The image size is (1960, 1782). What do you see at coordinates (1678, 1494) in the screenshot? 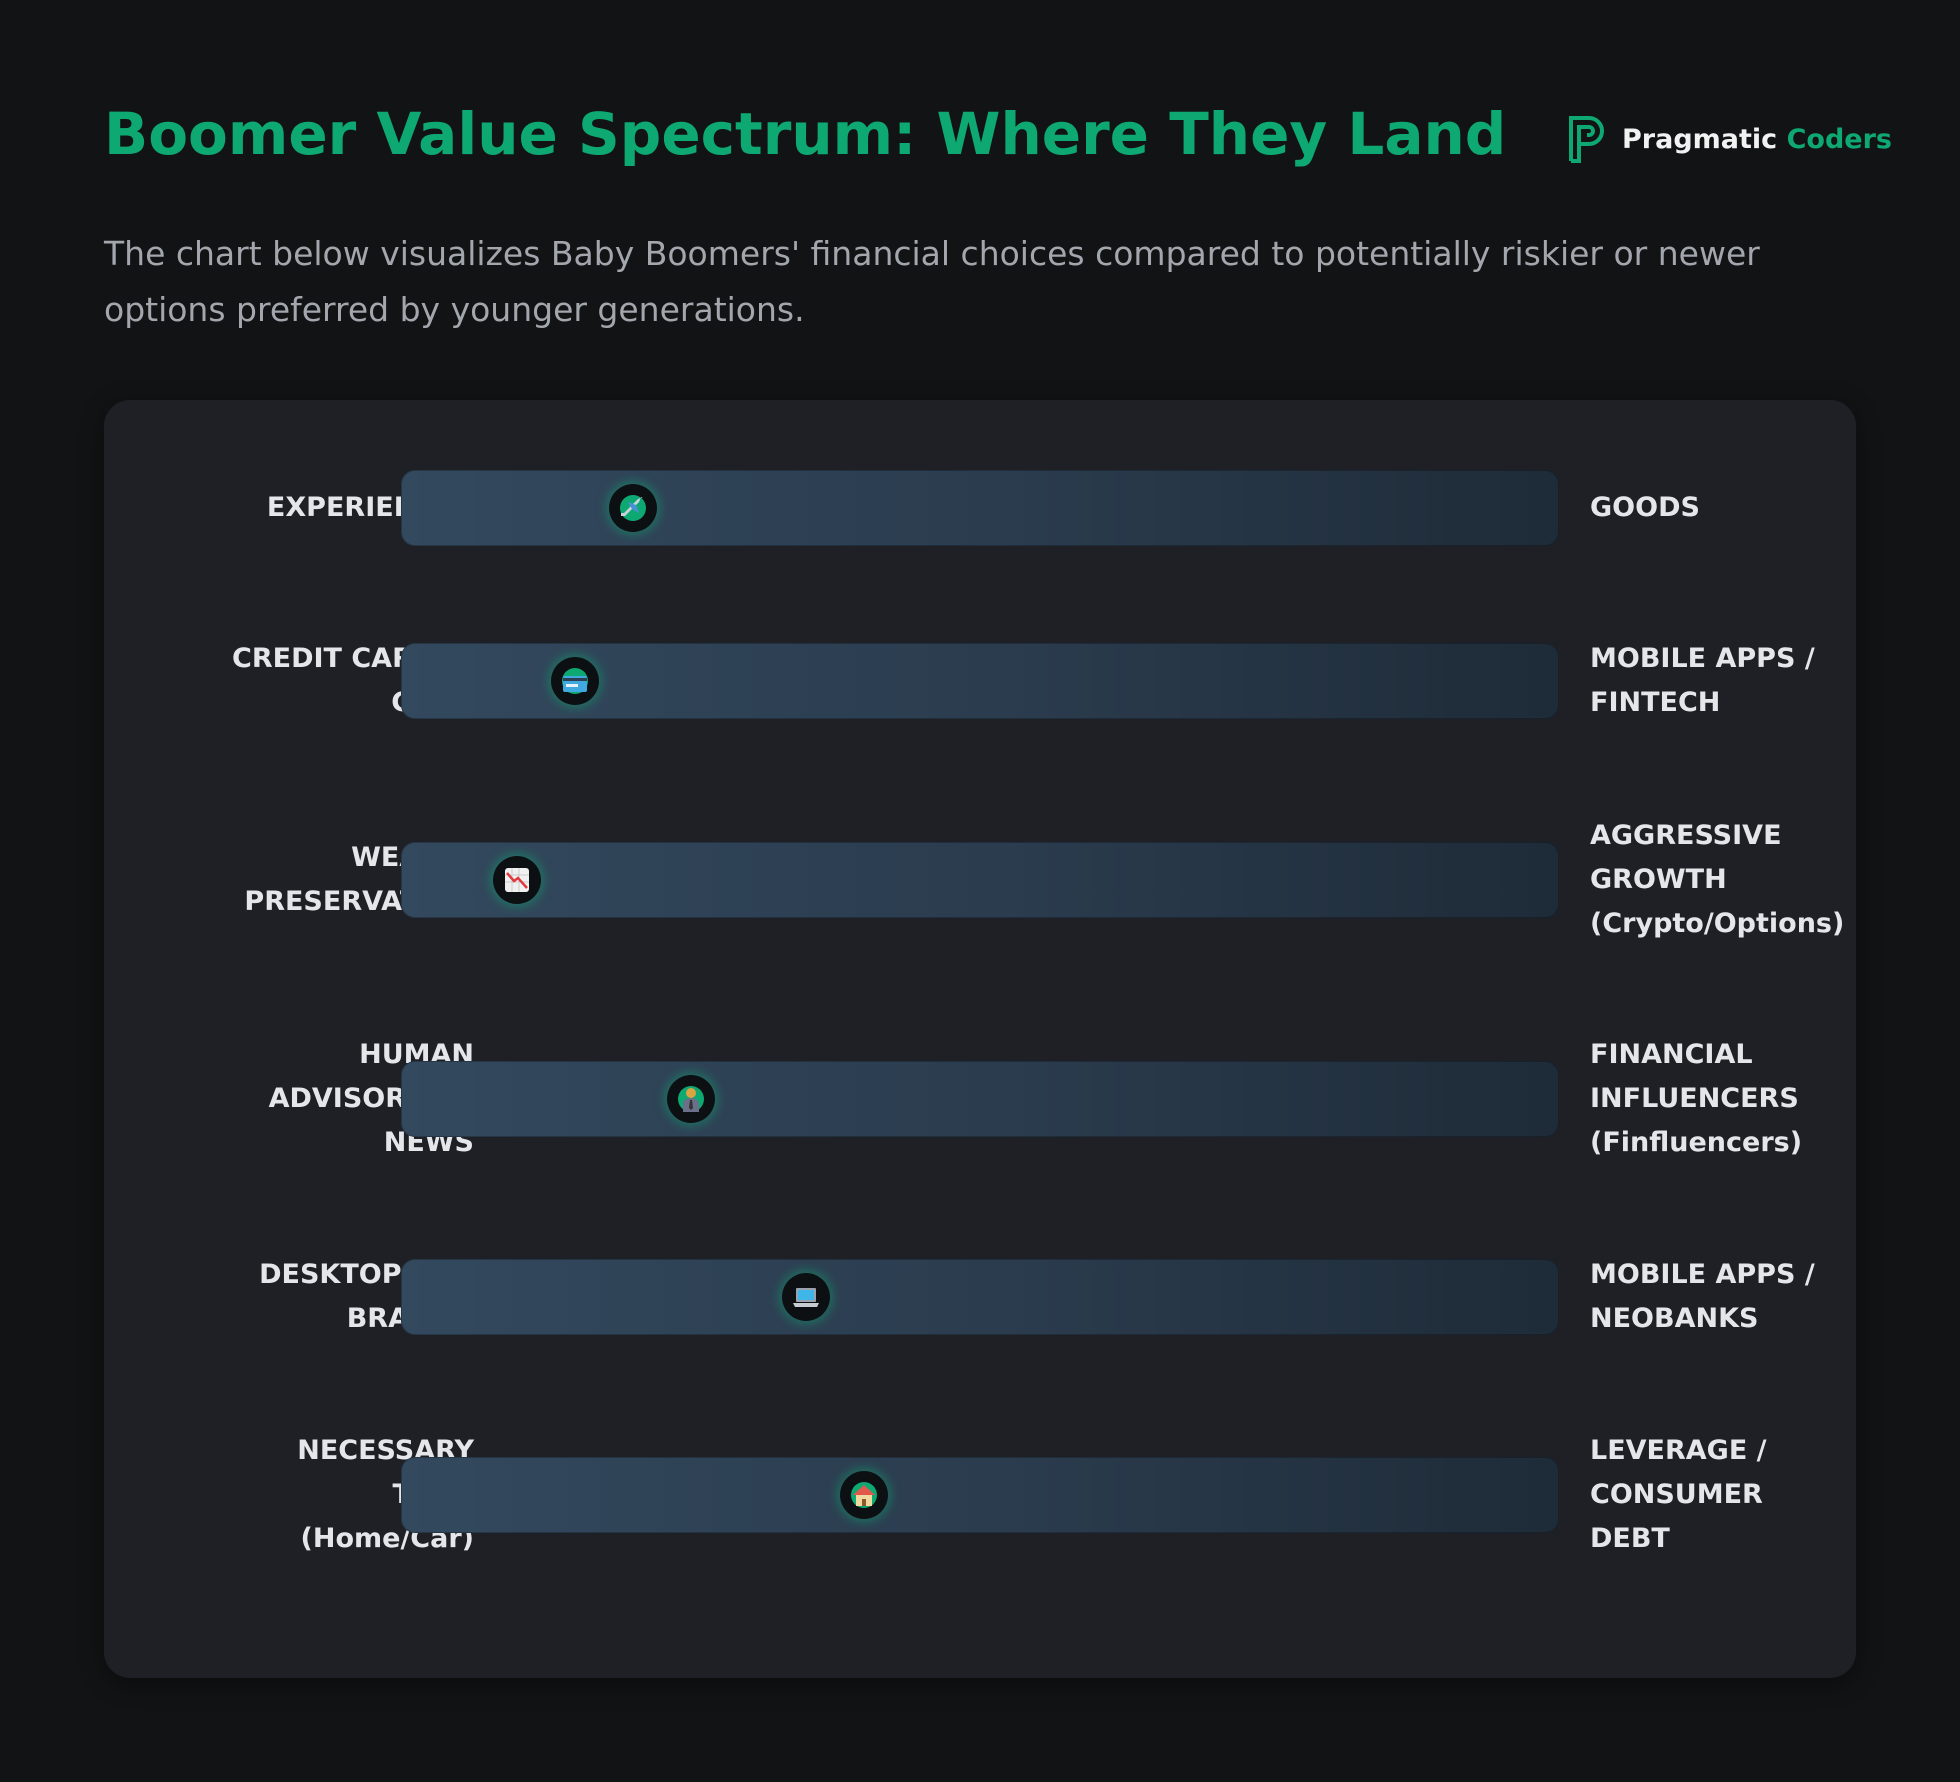
I see `right-label: LEVERAGE / CONSUMER DEBT` at bounding box center [1678, 1494].